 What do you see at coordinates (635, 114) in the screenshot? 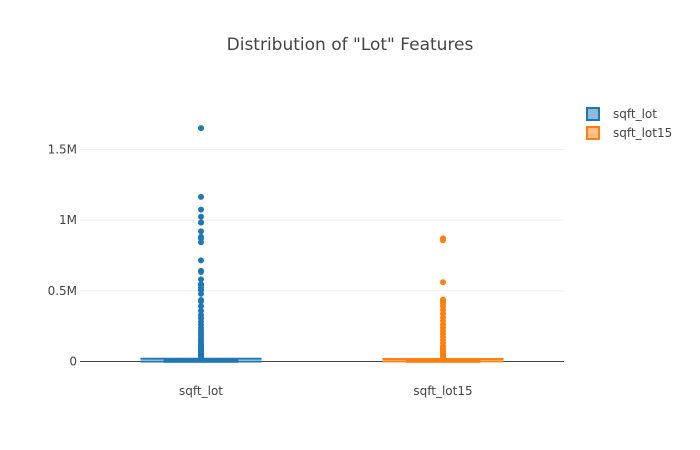
I see `legend-label: sqft_lot` at bounding box center [635, 114].